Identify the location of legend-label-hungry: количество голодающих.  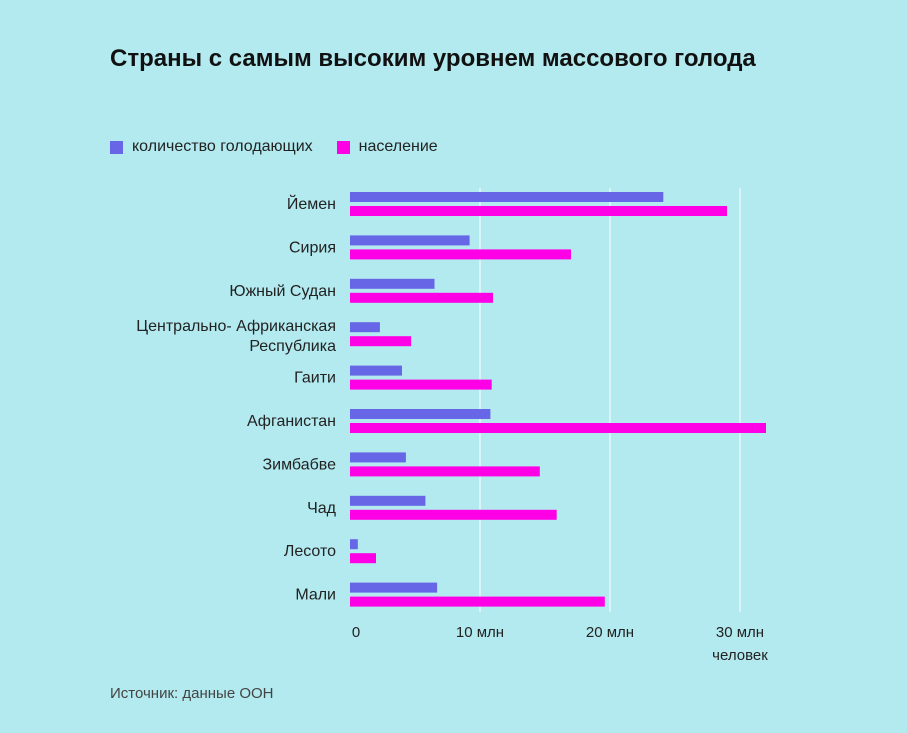
(222, 146).